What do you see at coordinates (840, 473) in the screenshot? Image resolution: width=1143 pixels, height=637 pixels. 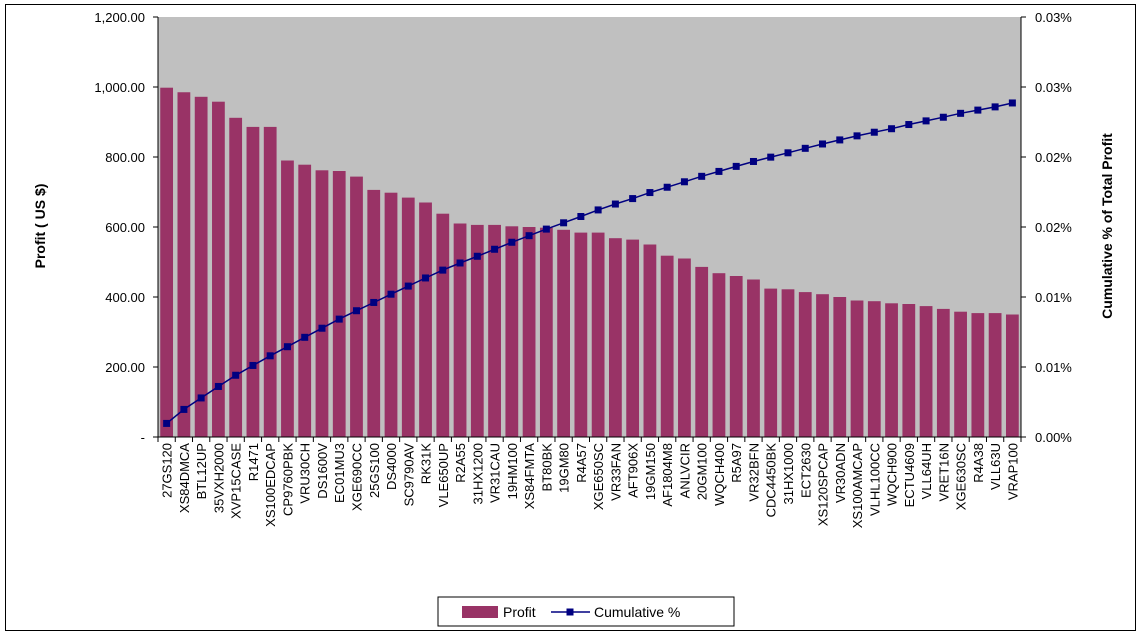 I see `x-tick-label: VR30ADN` at bounding box center [840, 473].